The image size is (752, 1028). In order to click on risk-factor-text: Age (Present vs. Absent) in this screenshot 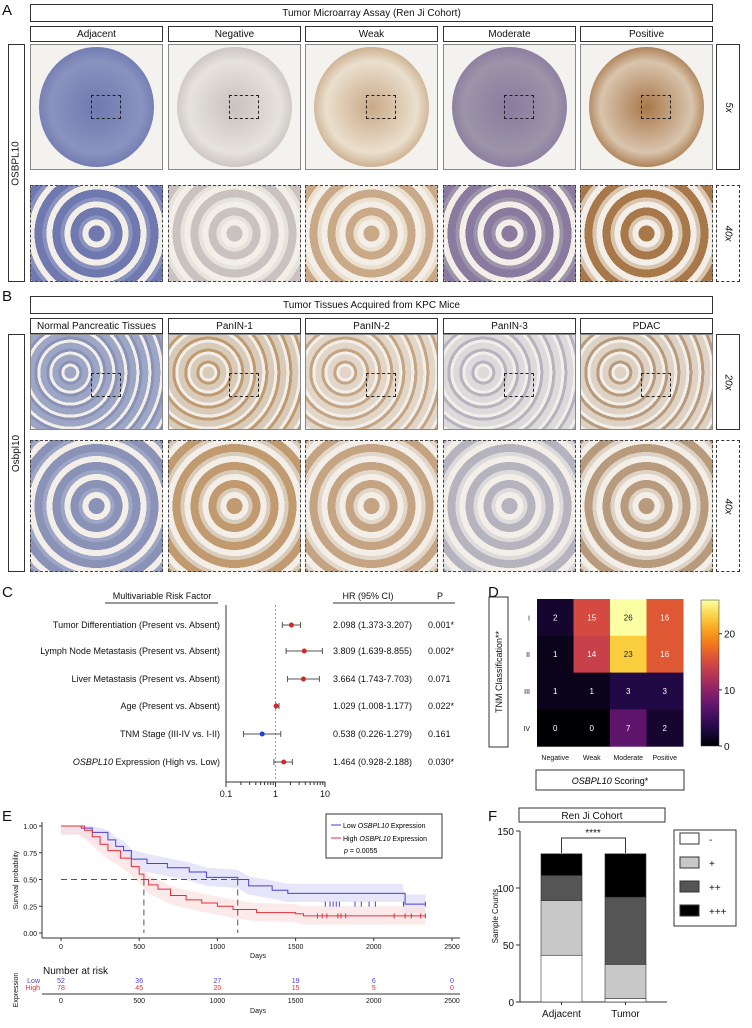, I will do `click(170, 706)`.